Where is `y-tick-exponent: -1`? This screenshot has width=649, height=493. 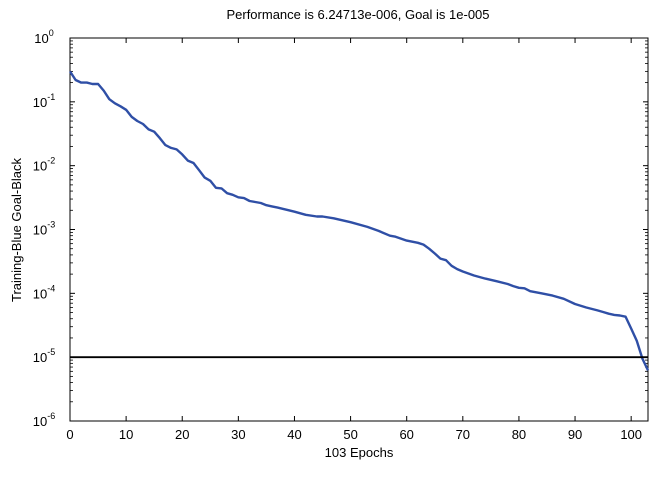
y-tick-exponent: -1 is located at coordinates (51, 97).